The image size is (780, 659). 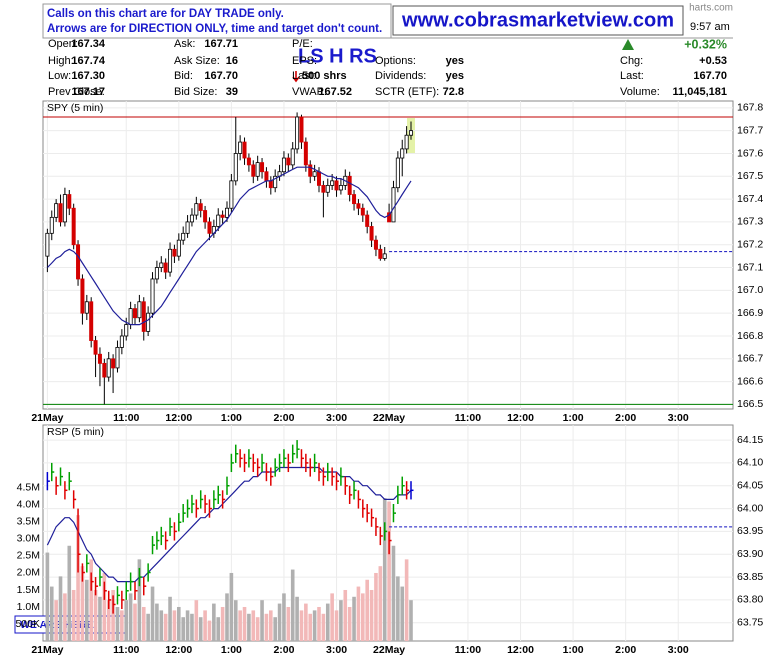 What do you see at coordinates (625, 418) in the screenshot?
I see `x-tick-label: 2:00` at bounding box center [625, 418].